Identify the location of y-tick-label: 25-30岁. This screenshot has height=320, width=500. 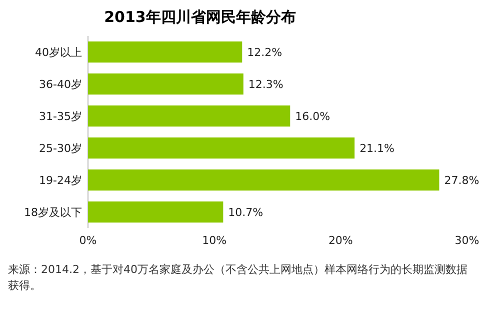
(60, 148).